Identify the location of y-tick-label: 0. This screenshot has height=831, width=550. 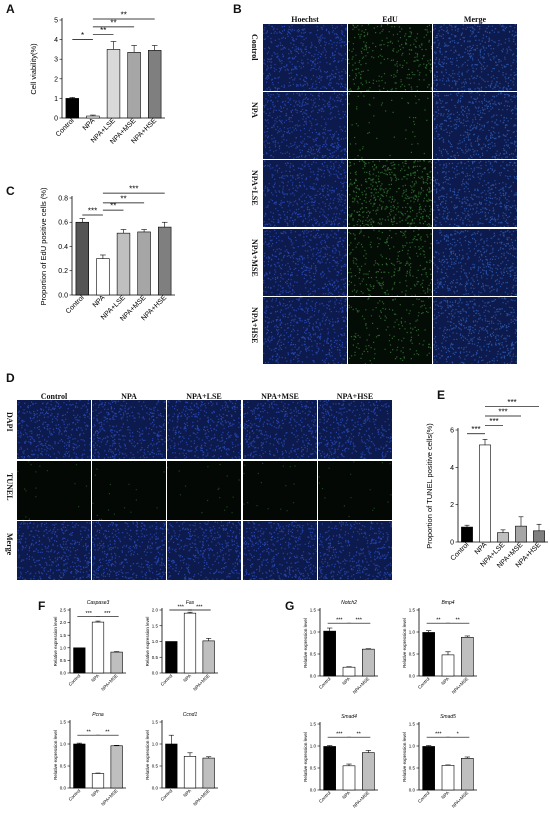
(452, 542).